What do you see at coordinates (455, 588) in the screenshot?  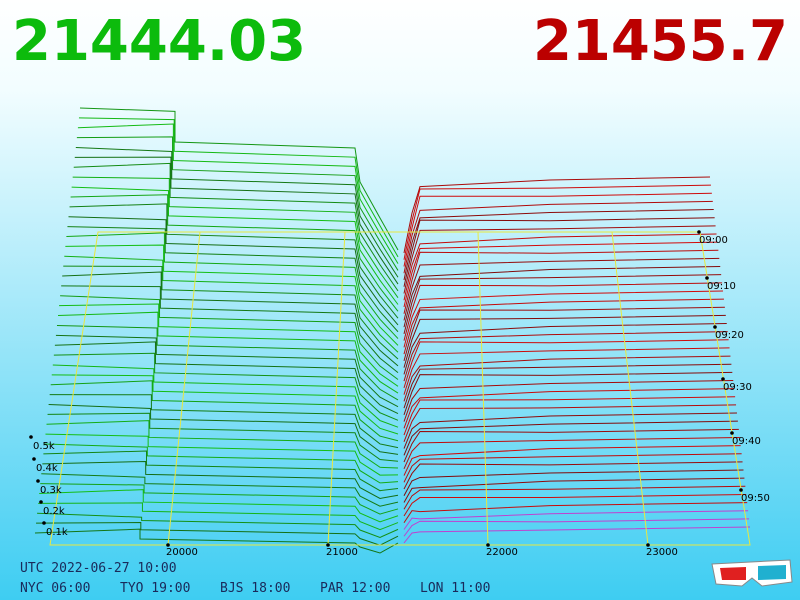 I see `city-time: LON 11:00` at bounding box center [455, 588].